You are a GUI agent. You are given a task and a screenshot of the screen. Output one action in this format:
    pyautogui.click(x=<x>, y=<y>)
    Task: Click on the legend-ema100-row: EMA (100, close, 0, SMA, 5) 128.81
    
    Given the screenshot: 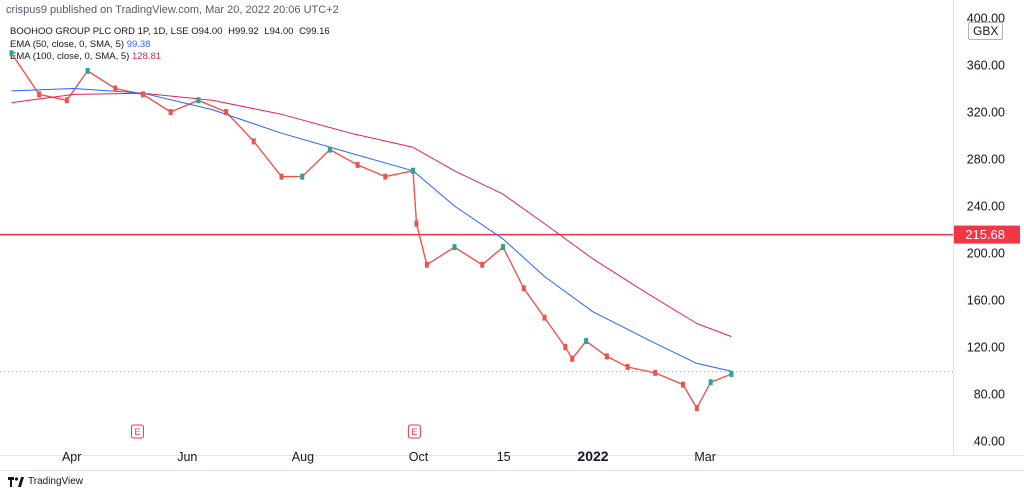 What is the action you would take?
    pyautogui.click(x=171, y=57)
    